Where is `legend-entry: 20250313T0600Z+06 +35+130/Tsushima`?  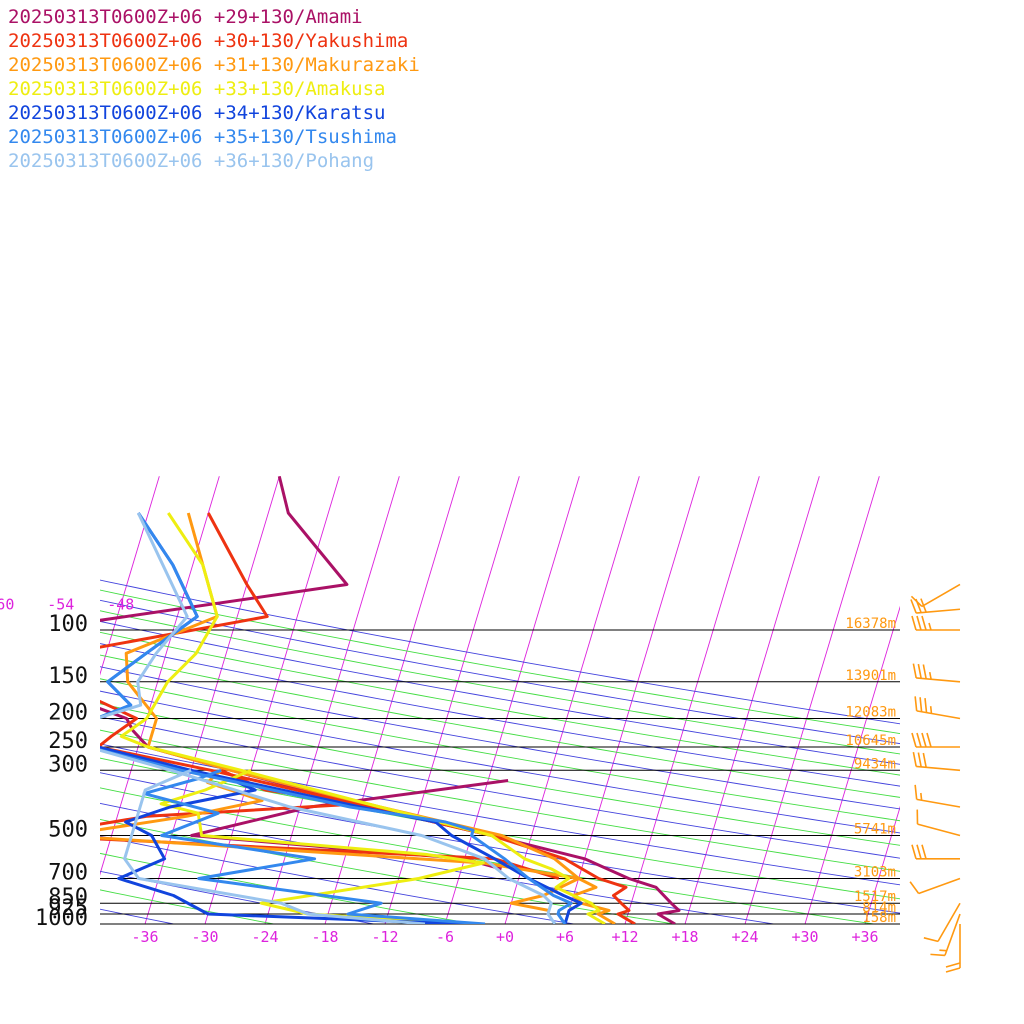 legend-entry: 20250313T0600Z+06 +35+130/Tsushima is located at coordinates (202, 137).